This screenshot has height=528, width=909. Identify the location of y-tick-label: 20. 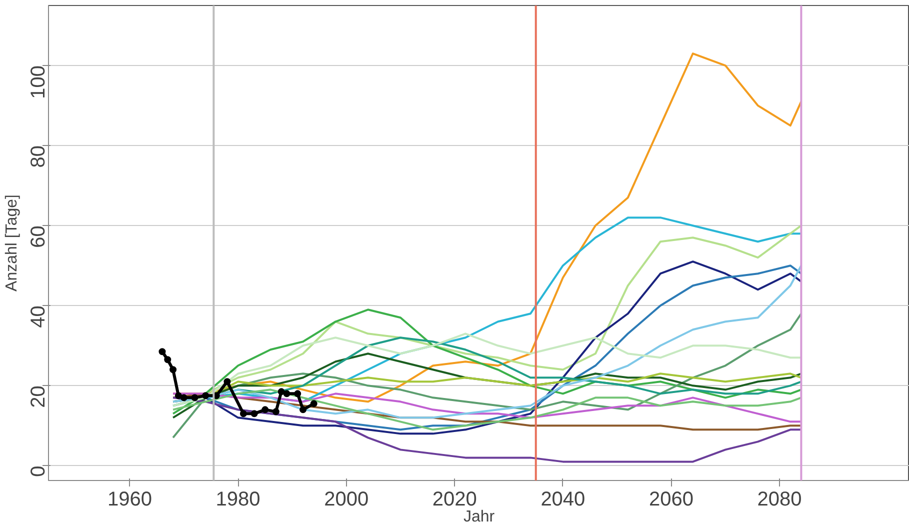
(39, 397).